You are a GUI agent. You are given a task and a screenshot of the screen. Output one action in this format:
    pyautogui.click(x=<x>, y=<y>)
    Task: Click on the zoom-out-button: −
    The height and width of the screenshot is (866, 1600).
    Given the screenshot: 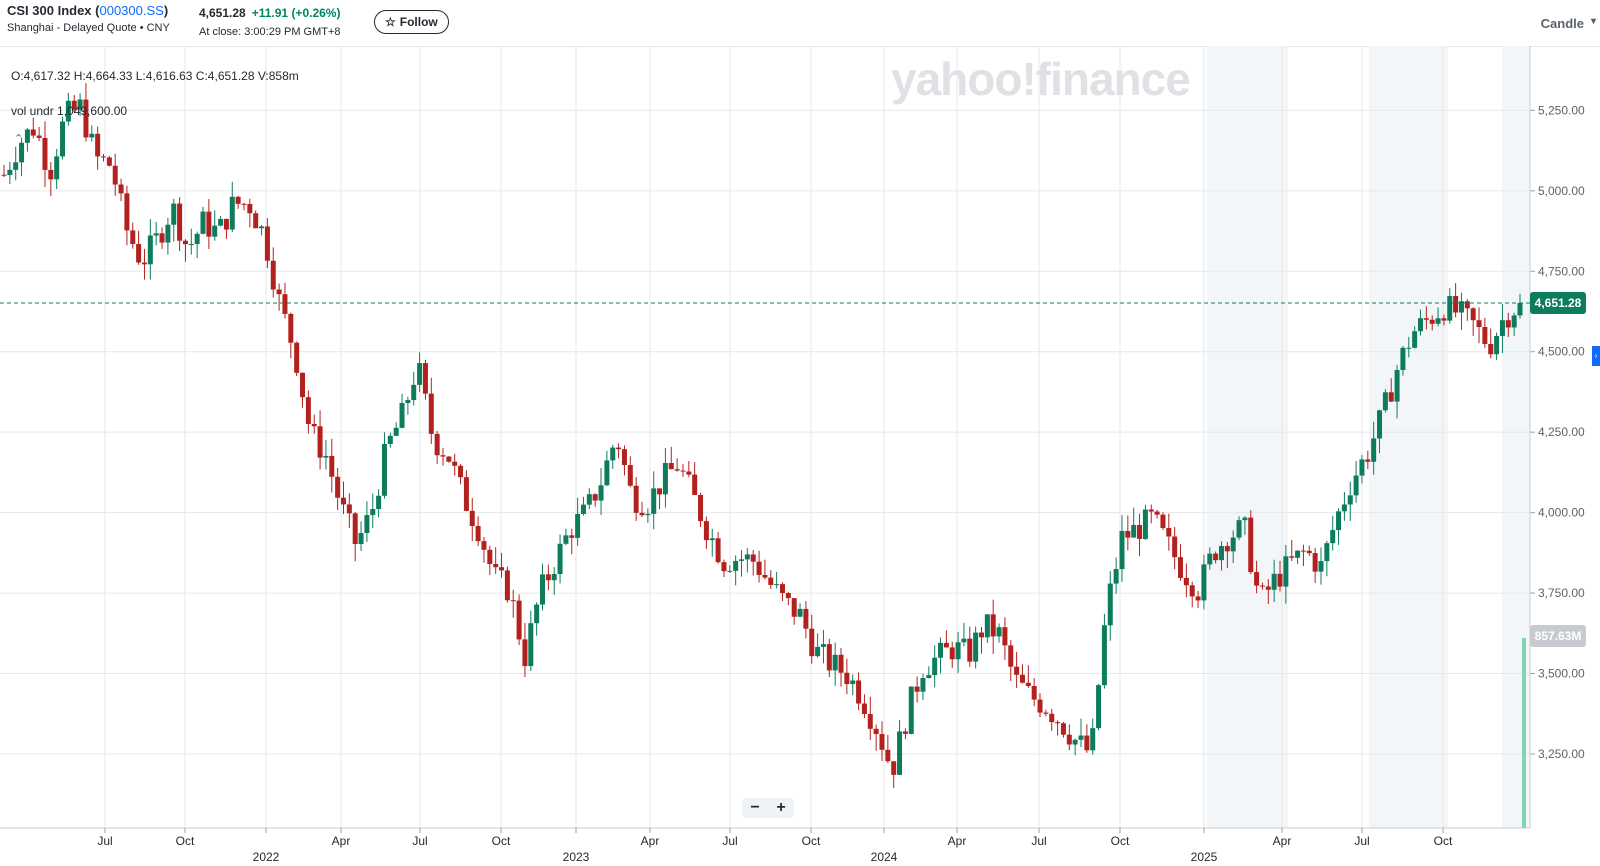 What is the action you would take?
    pyautogui.click(x=755, y=807)
    